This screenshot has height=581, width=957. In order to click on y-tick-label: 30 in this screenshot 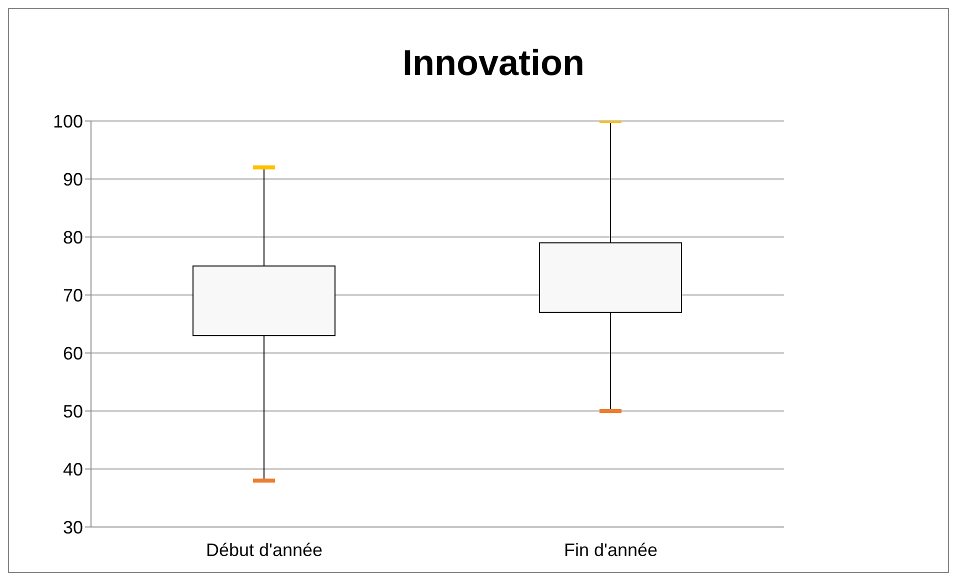, I will do `click(72, 527)`.